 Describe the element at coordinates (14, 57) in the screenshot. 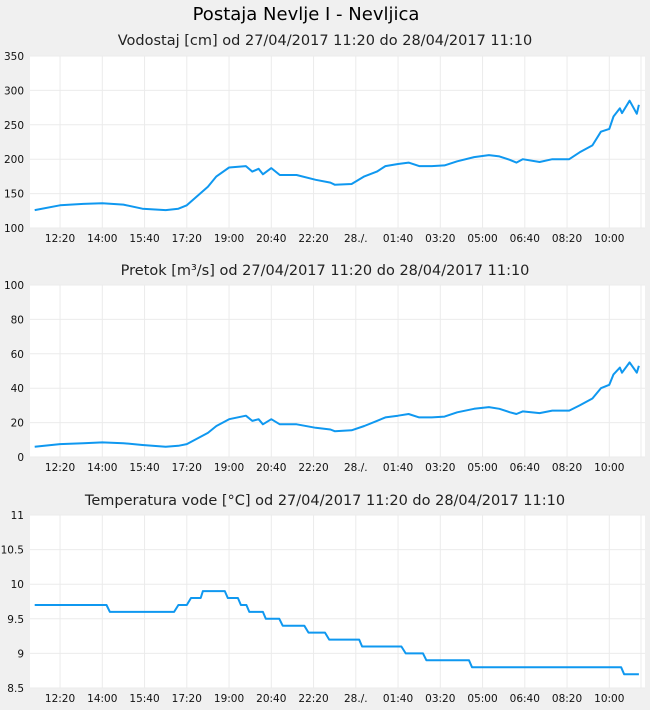

I see `y-tick-label: 350` at that location.